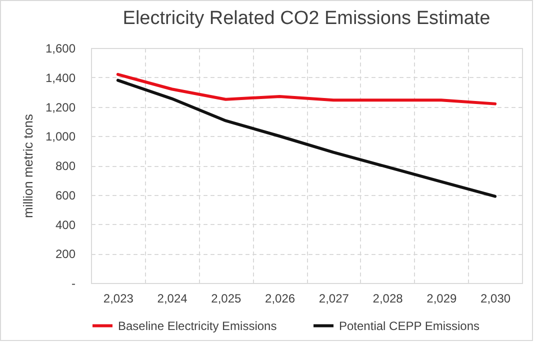 The height and width of the screenshot is (343, 535). What do you see at coordinates (65, 195) in the screenshot?
I see `y-tick-label: 600` at bounding box center [65, 195].